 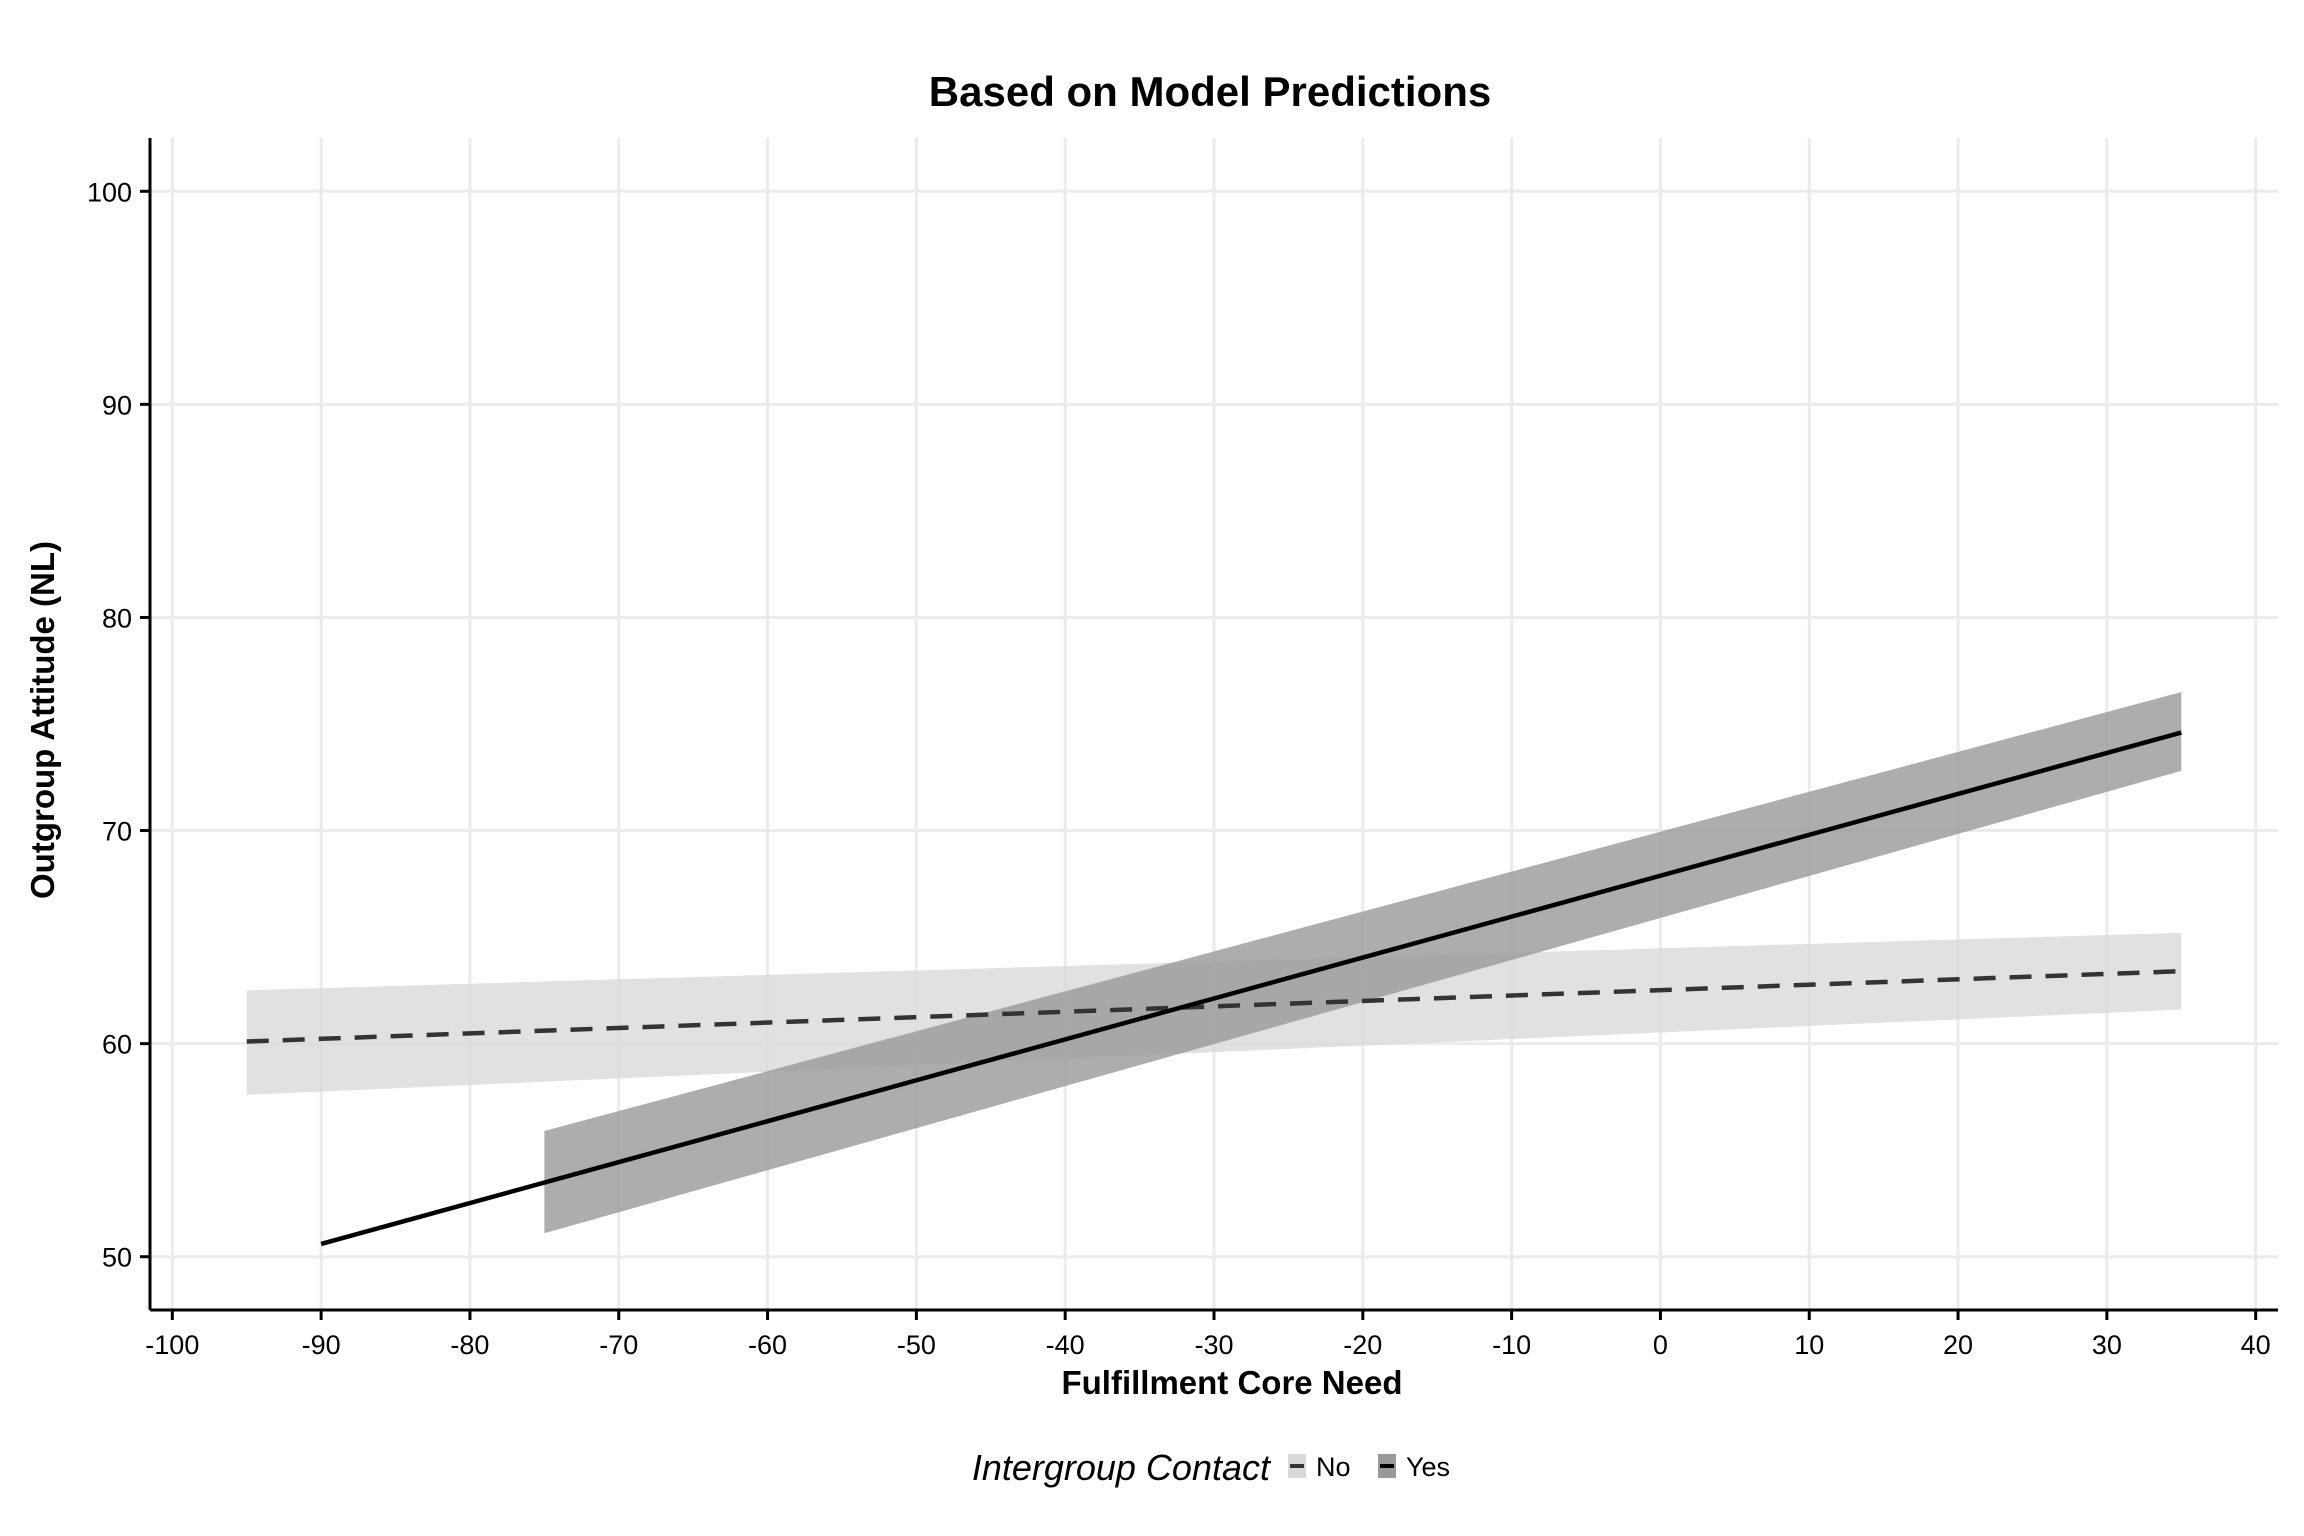 I want to click on y-axis-ticks: 50 60 70 80 90 100, so click(x=118, y=725).